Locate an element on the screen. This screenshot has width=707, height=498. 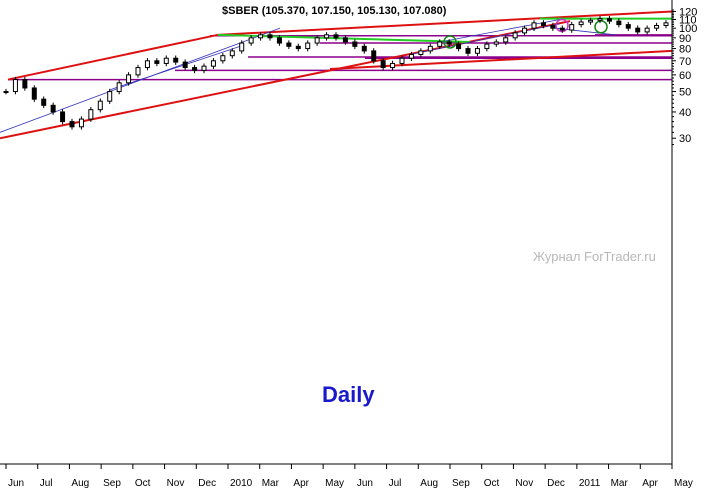
trend-line is located at coordinates (445, 23).